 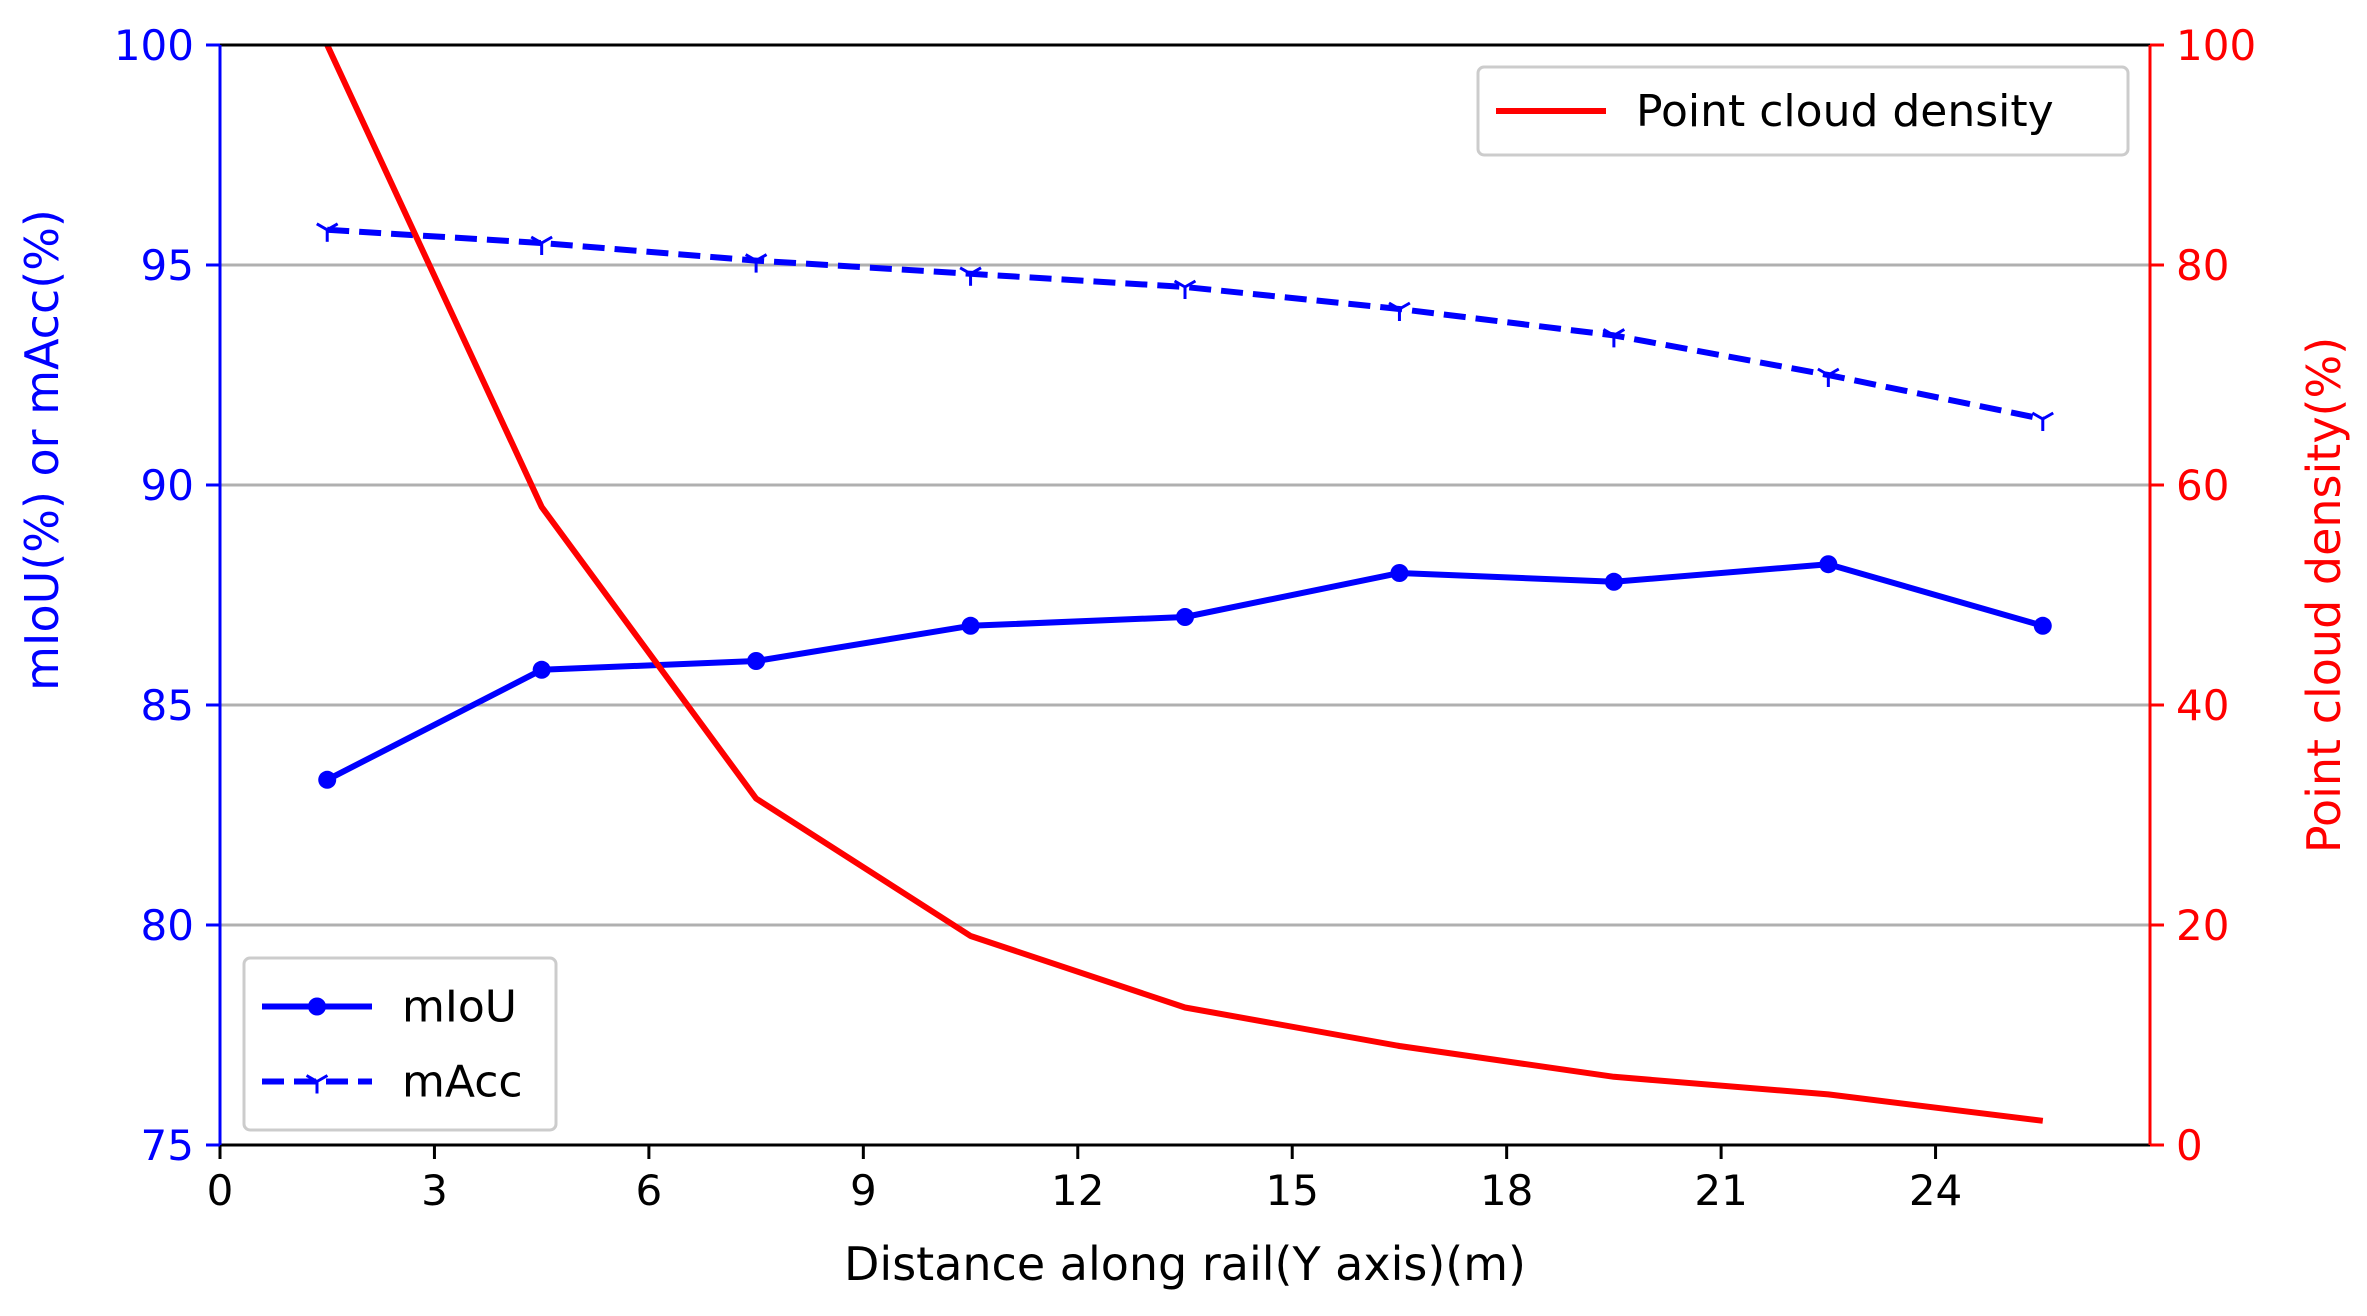 What do you see at coordinates (2202, 925) in the screenshot?
I see `right-y-tick-label-20: 20` at bounding box center [2202, 925].